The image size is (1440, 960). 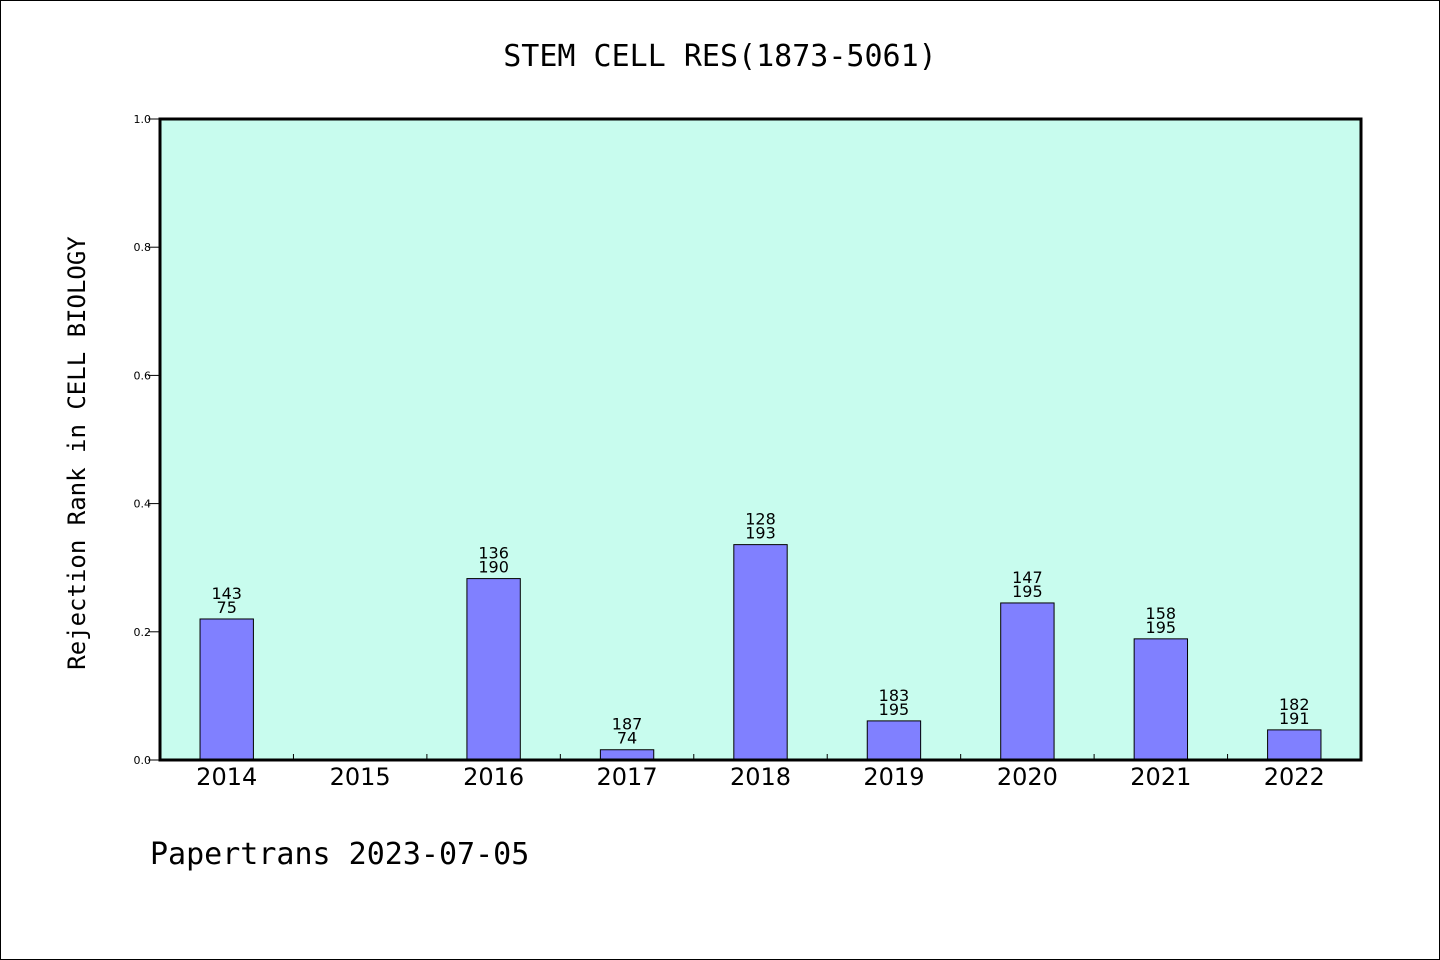 What do you see at coordinates (227, 607) in the screenshot?
I see `bar-label-bottom: 75` at bounding box center [227, 607].